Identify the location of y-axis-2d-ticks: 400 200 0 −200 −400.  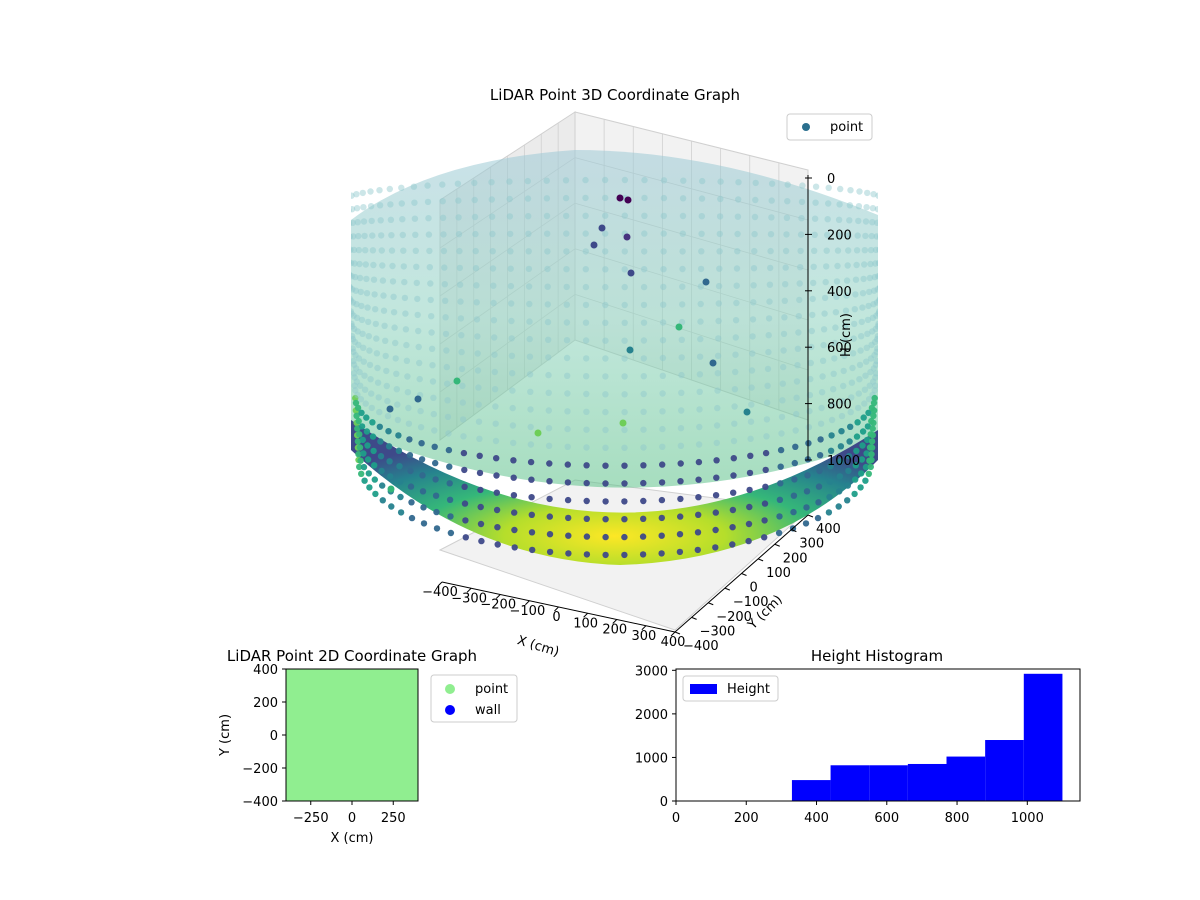
(264, 736).